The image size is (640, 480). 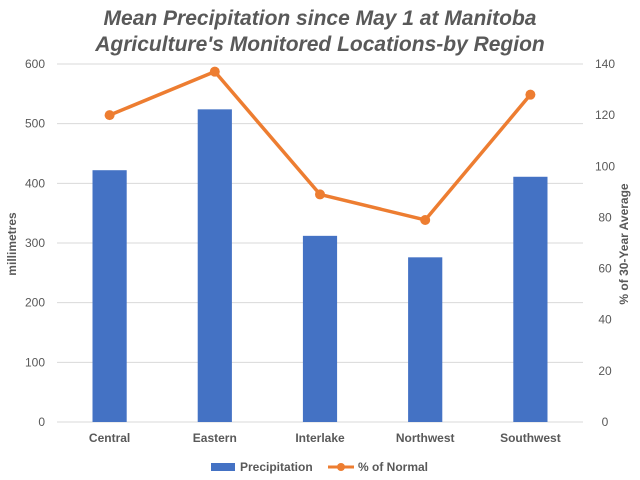 What do you see at coordinates (605, 166) in the screenshot?
I see `right-tick-label: 100` at bounding box center [605, 166].